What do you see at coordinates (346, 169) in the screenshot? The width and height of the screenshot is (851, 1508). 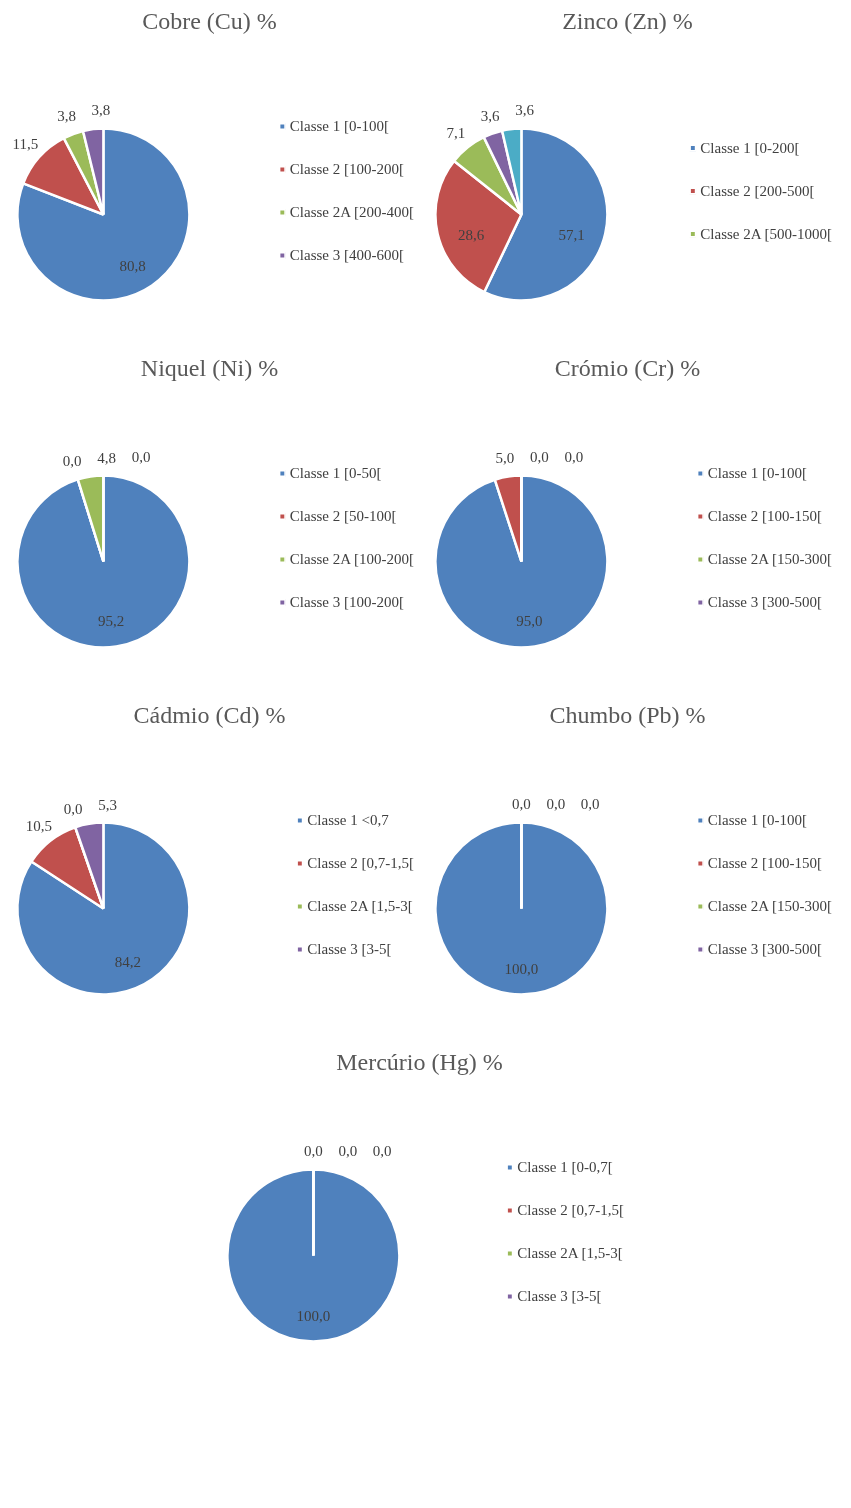 I see `legend-label: Classe 2 [100-200[` at bounding box center [346, 169].